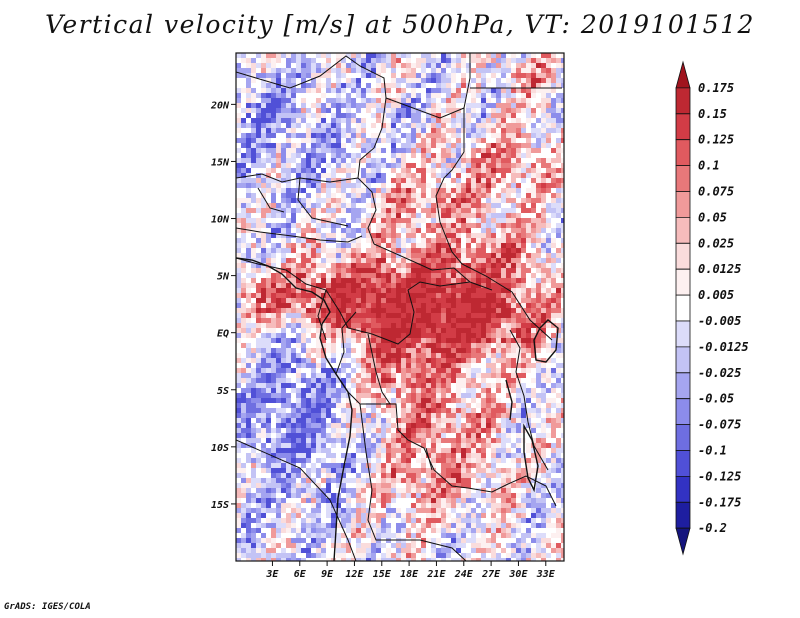  Describe the element at coordinates (546, 574) in the screenshot. I see `lon-tick-label: 33E` at that location.